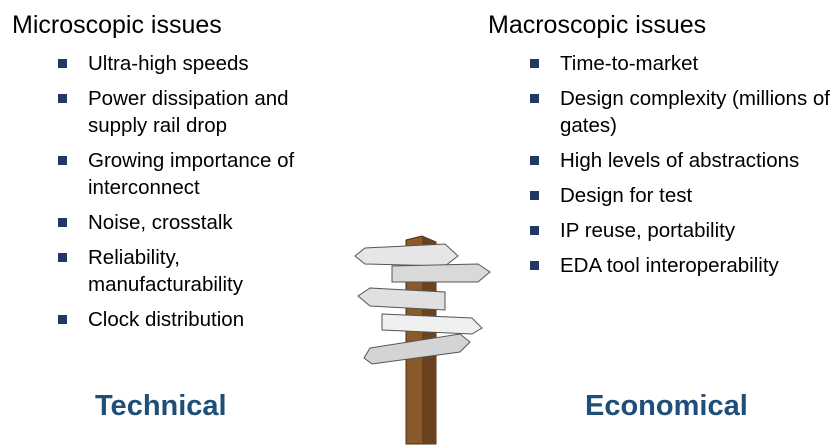  Describe the element at coordinates (193, 319) in the screenshot. I see `list-item: Clock distribution` at that location.